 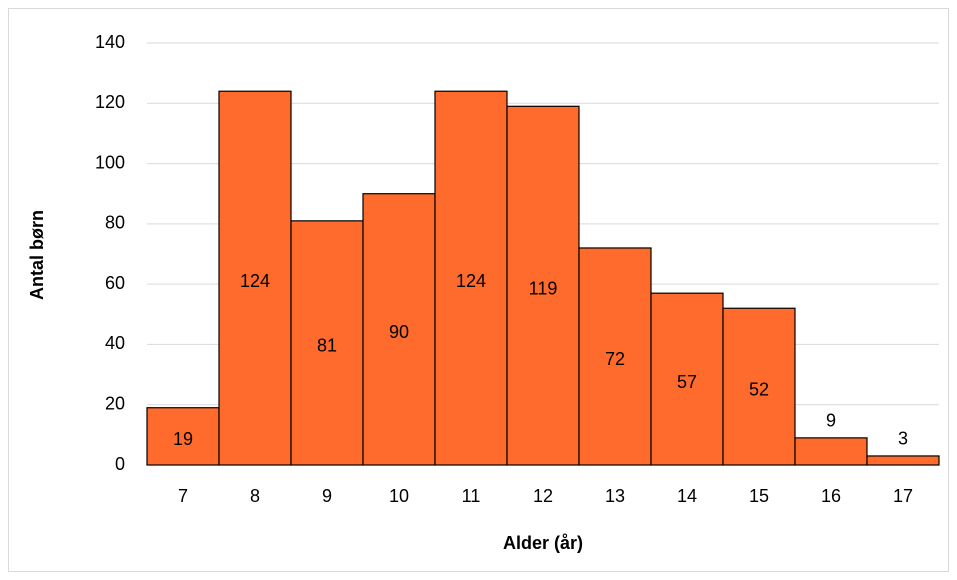 What do you see at coordinates (615, 359) in the screenshot?
I see `data-label: 72` at bounding box center [615, 359].